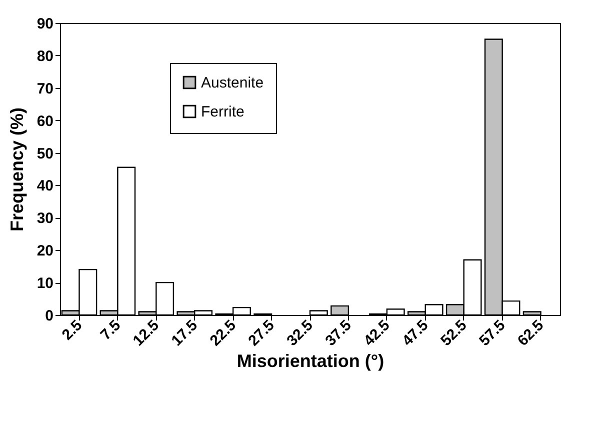  Describe the element at coordinates (45, 89) in the screenshot. I see `y-tick-label: 70` at that location.